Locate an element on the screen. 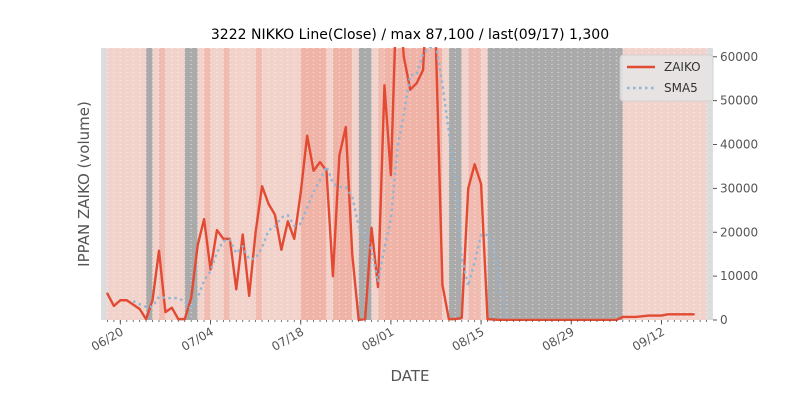 This screenshot has width=800, height=400. y-tick-label: 40000 is located at coordinates (739, 145).